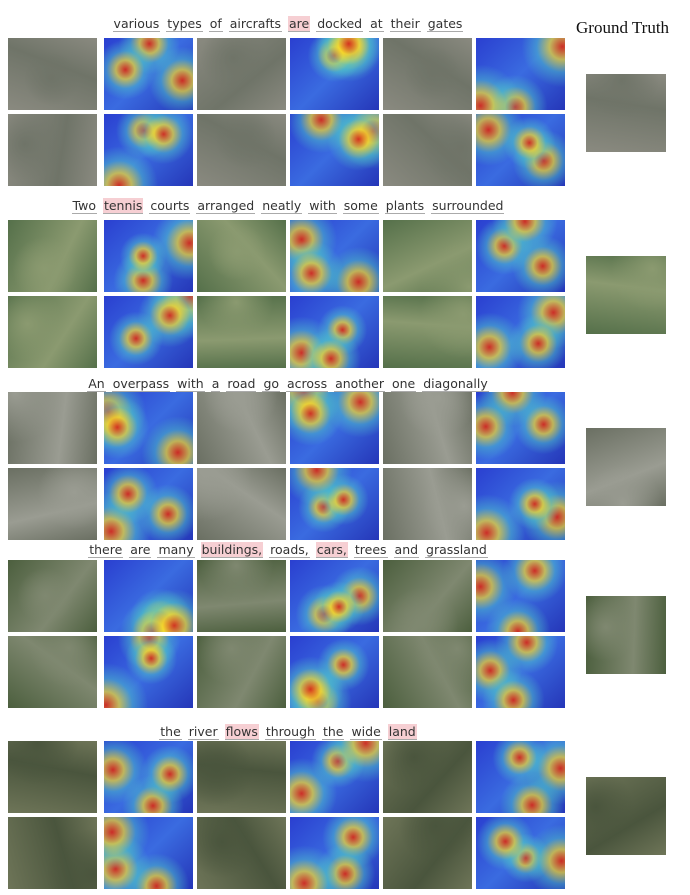 The height and width of the screenshot is (895, 690). Describe the element at coordinates (141, 384) in the screenshot. I see `caption-word: overpass` at that location.